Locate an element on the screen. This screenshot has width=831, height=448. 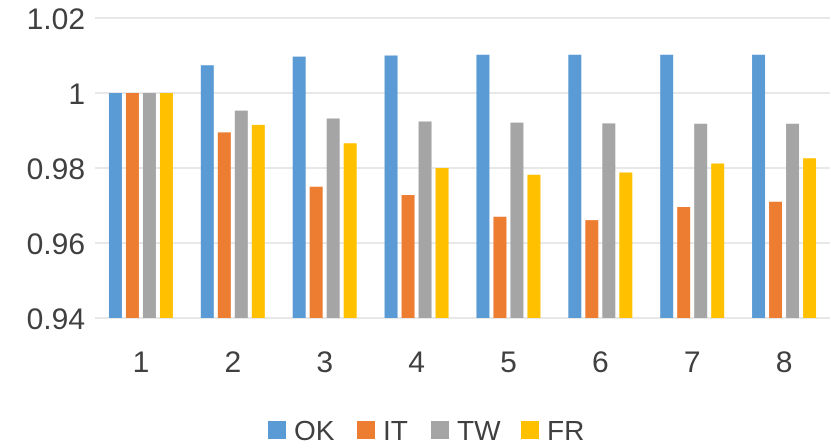
x-axis-tick-labels: 1 2 3 4 5 6 7 8 is located at coordinates (463, 362).